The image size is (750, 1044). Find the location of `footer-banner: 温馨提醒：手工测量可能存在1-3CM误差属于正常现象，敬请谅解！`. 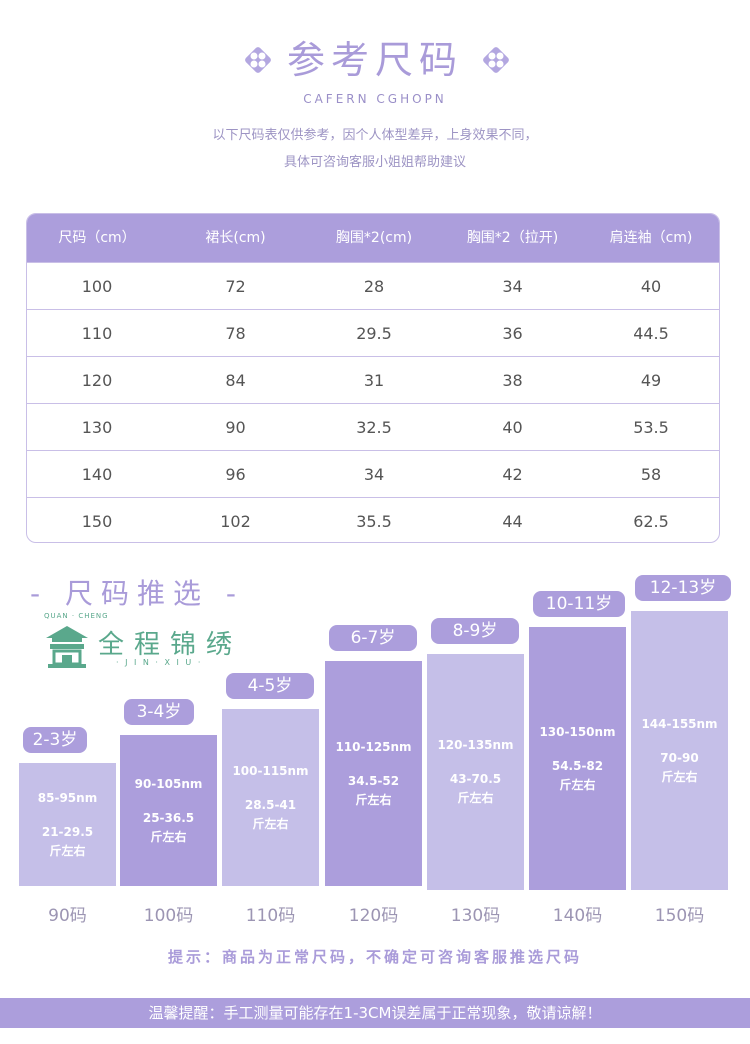

footer-banner: 温馨提醒：手工测量可能存在1-3CM误差属于正常现象，敬请谅解！ is located at coordinates (375, 1013).